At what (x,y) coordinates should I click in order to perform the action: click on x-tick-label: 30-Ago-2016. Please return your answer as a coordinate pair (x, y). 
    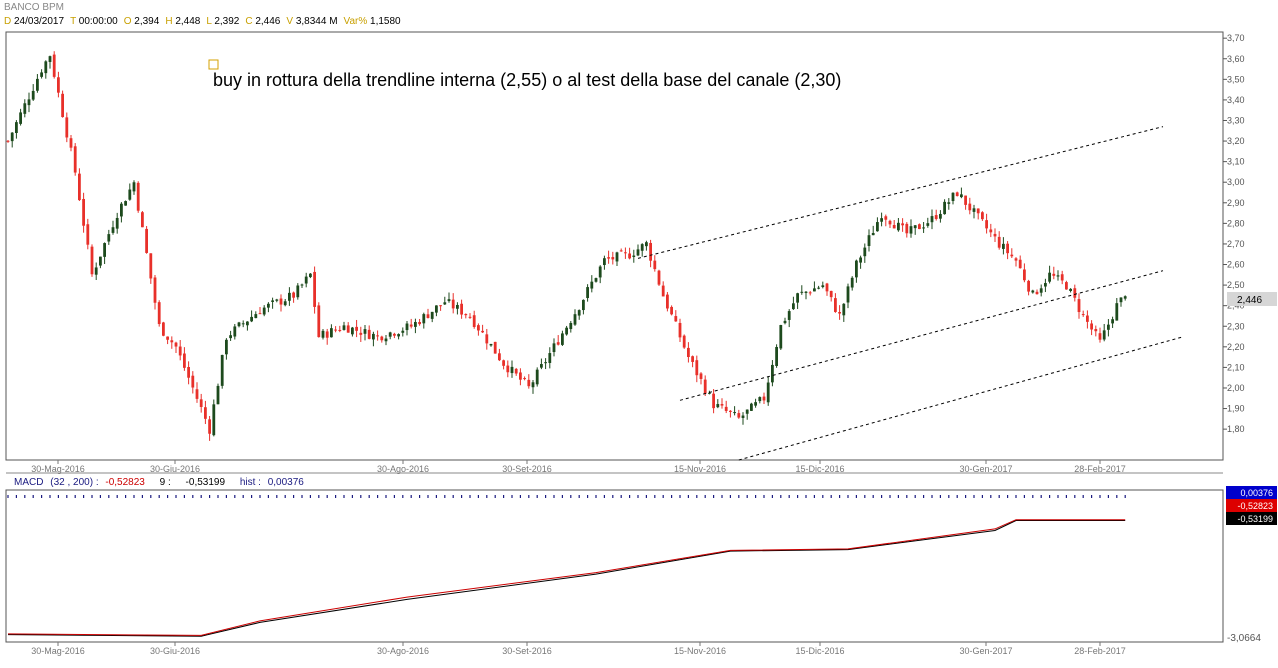
    Looking at the image, I should click on (403, 469).